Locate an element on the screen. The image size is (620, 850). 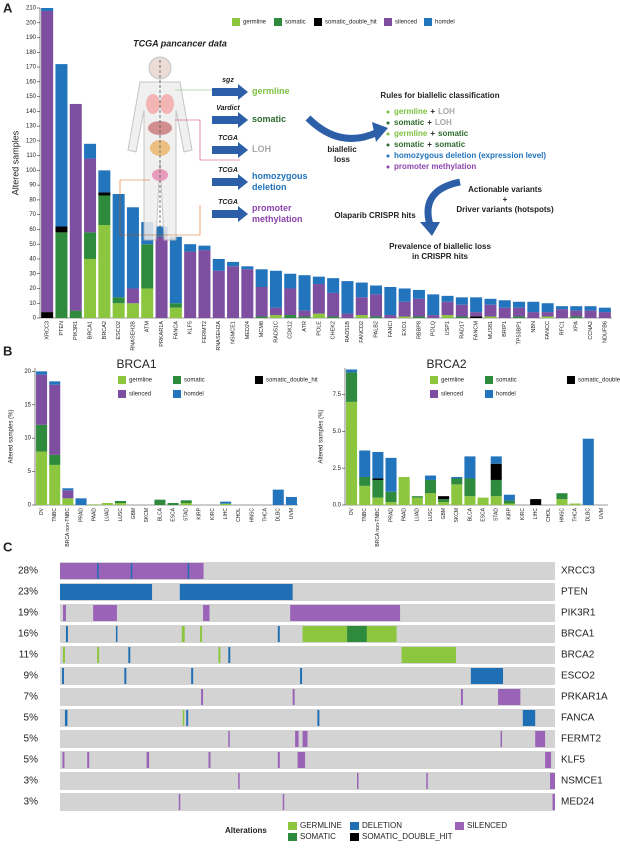
x-tick-label: ATM is located at coordinates (148, 327).